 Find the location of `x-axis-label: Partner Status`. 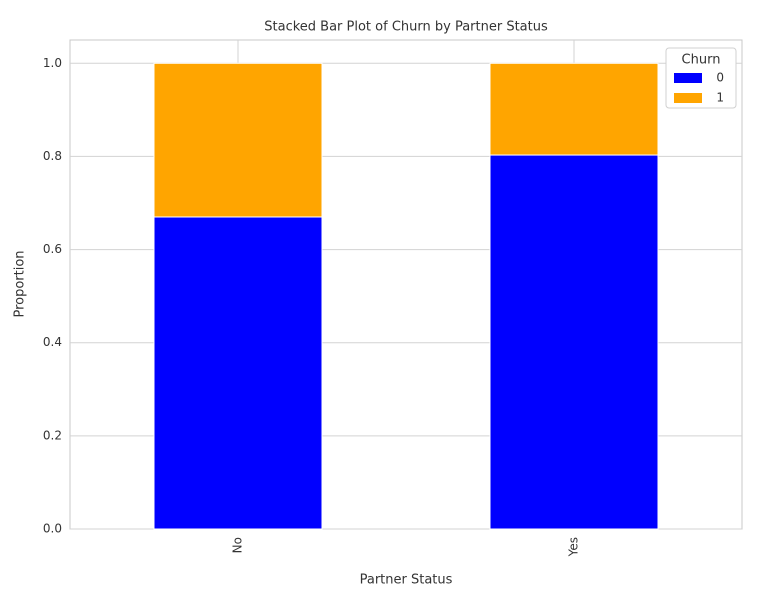

x-axis-label: Partner Status is located at coordinates (406, 580).